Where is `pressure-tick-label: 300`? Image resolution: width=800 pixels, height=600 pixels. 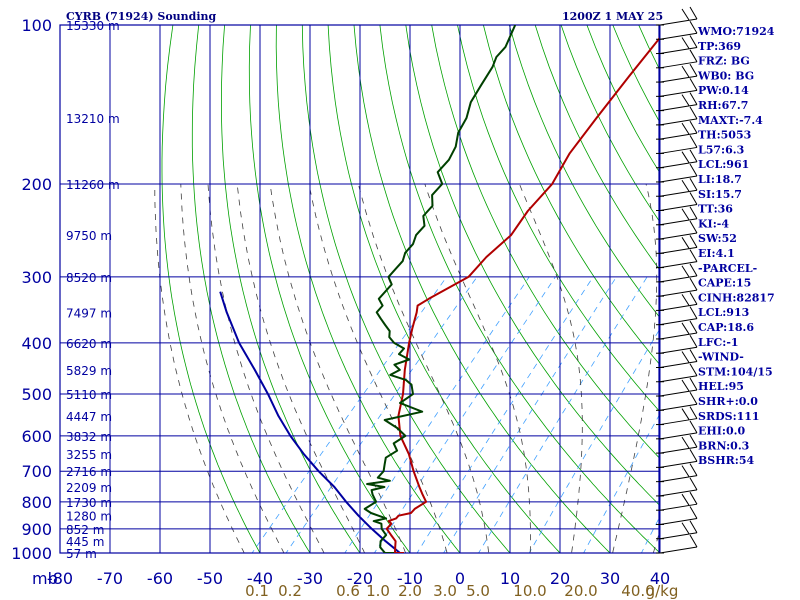
pressure-tick-label: 300 is located at coordinates (36, 277).